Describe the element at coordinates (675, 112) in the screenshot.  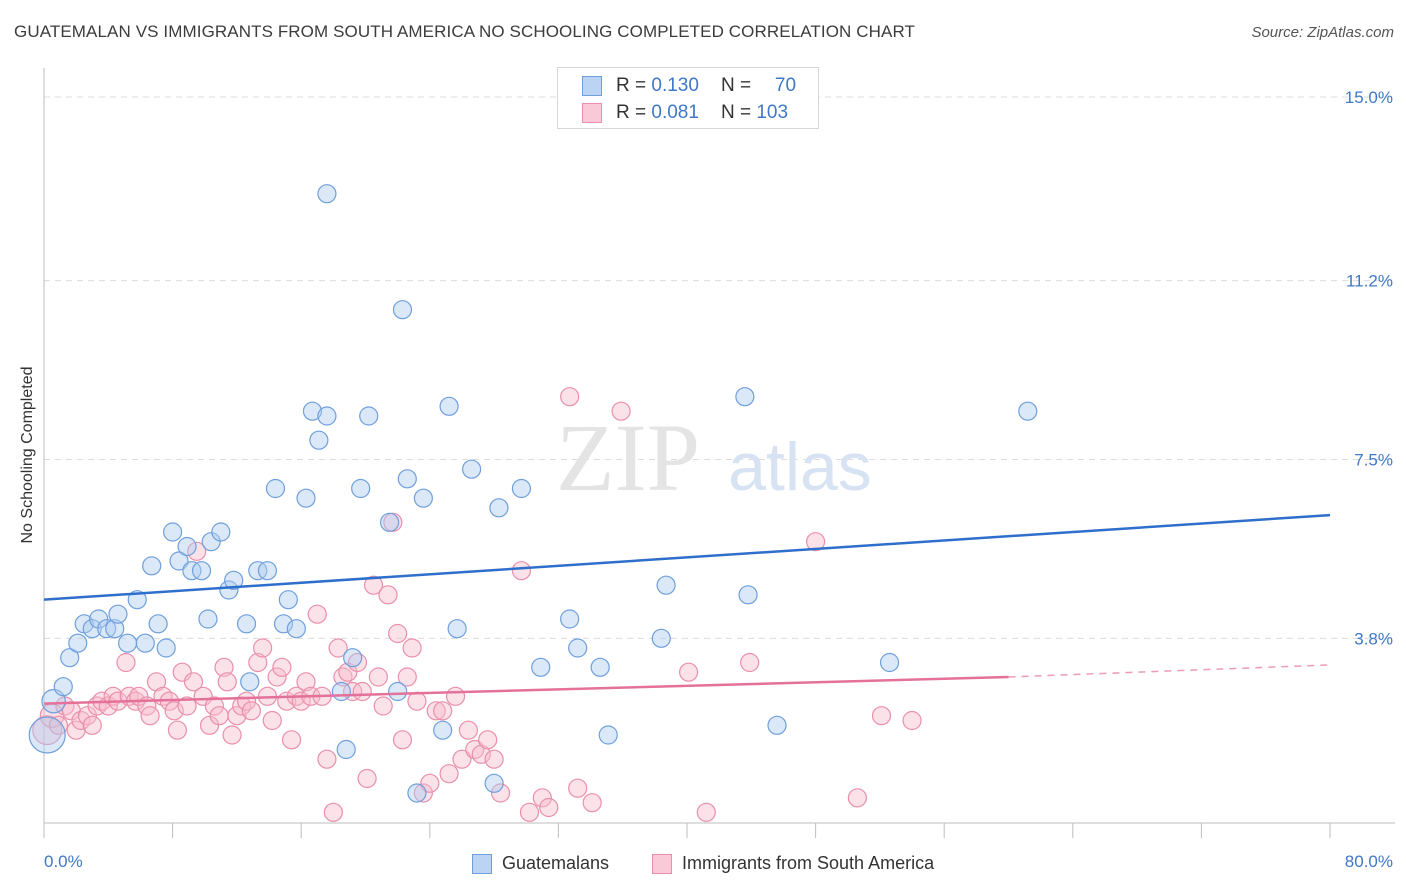
I see `legend-r-value: 0.081` at that location.